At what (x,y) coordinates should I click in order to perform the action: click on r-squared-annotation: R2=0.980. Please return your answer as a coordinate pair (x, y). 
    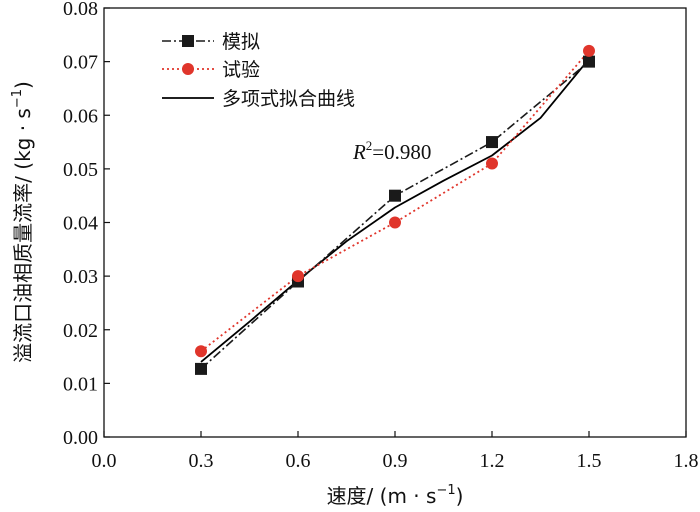
    Looking at the image, I should click on (391, 151).